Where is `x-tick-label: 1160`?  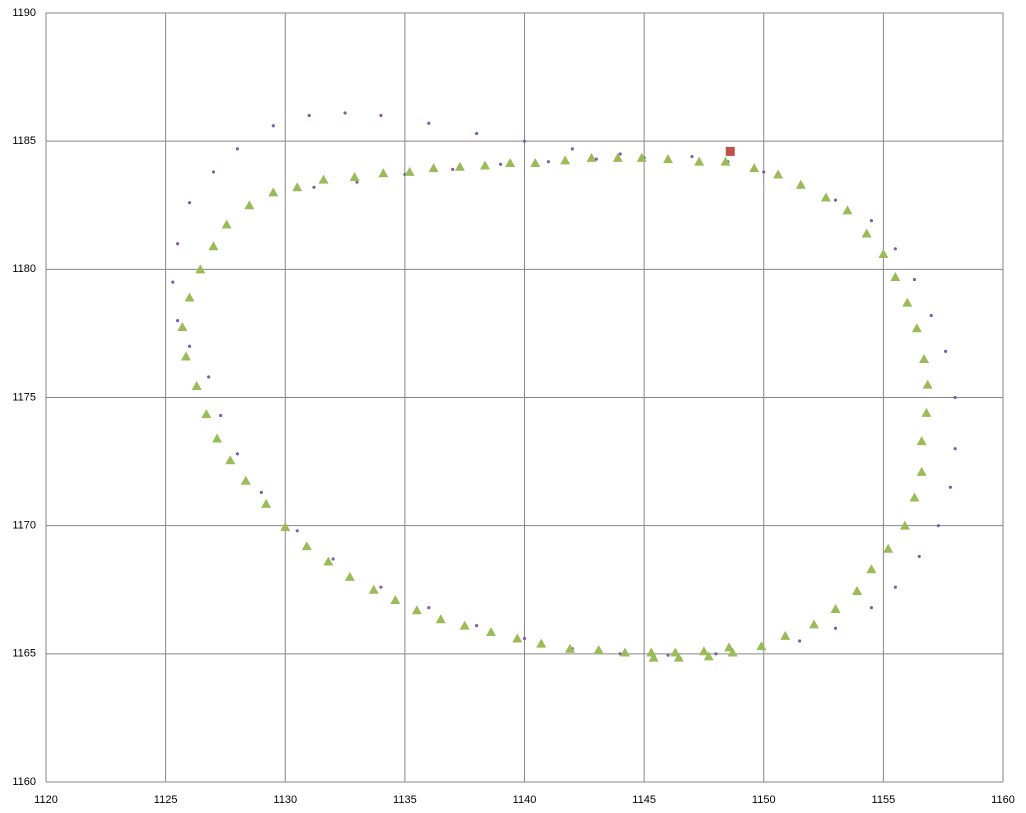 x-tick-label: 1160 is located at coordinates (1003, 800).